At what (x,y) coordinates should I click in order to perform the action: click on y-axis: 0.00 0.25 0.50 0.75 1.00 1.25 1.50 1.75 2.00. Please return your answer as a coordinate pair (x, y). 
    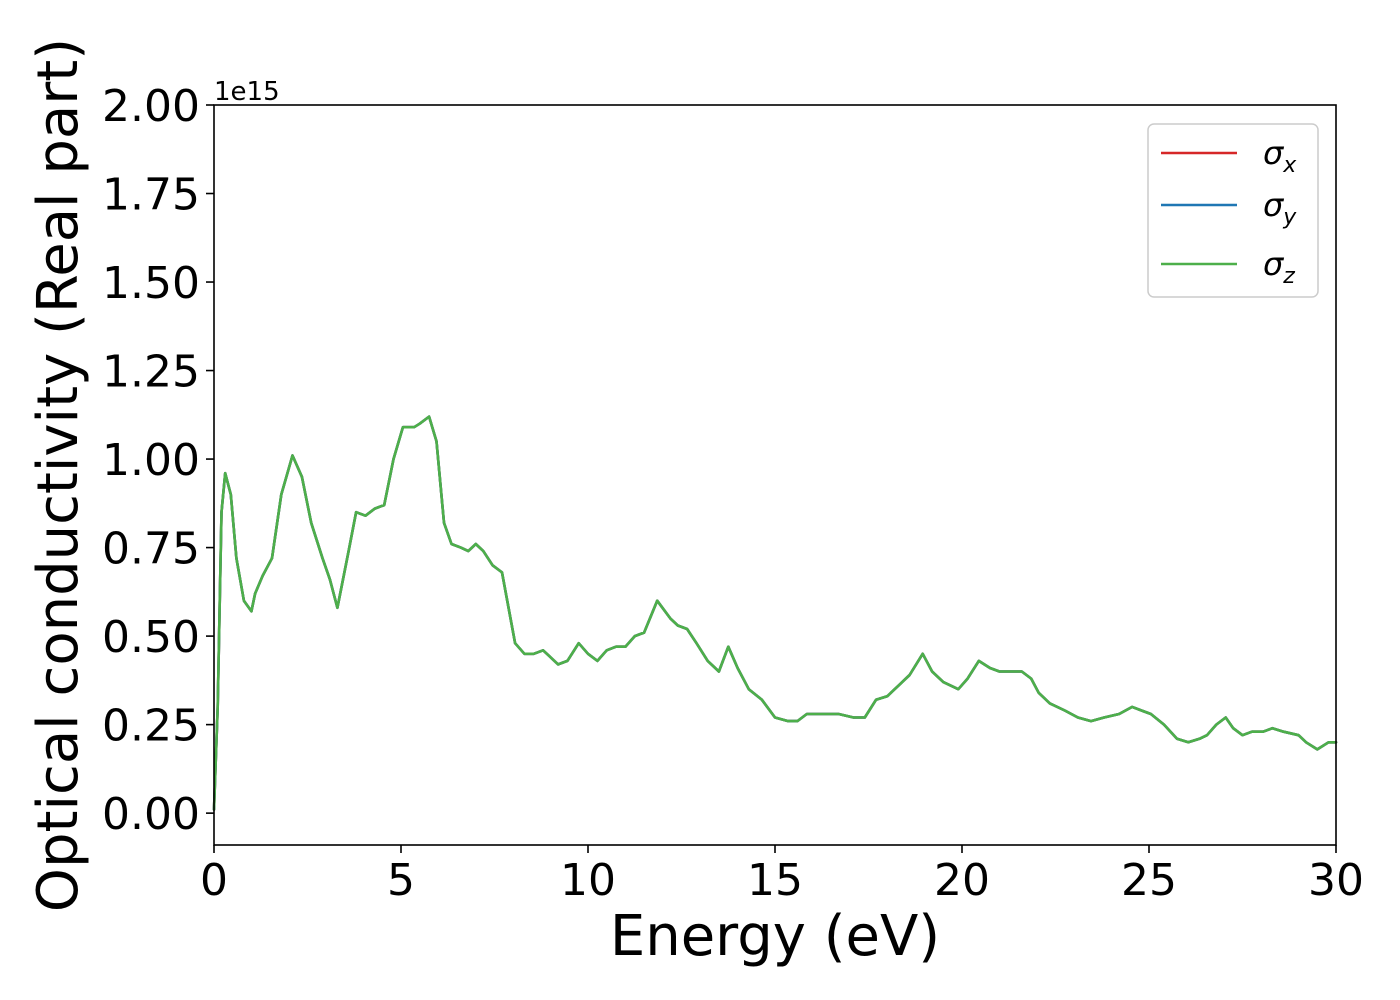
    Looking at the image, I should click on (158, 460).